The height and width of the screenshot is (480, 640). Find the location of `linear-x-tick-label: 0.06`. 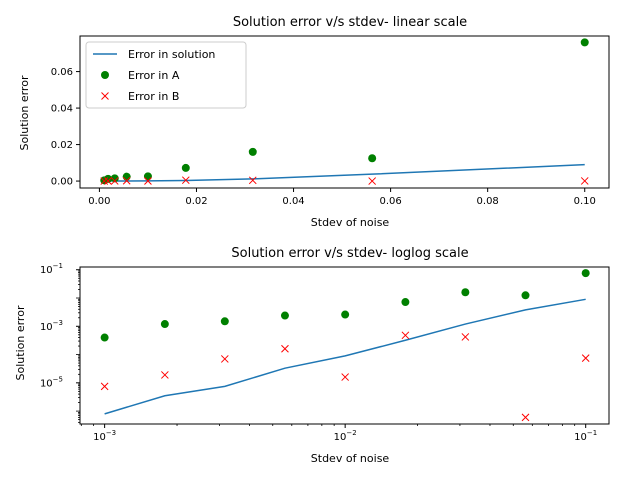

linear-x-tick-label: 0.06 is located at coordinates (390, 201).